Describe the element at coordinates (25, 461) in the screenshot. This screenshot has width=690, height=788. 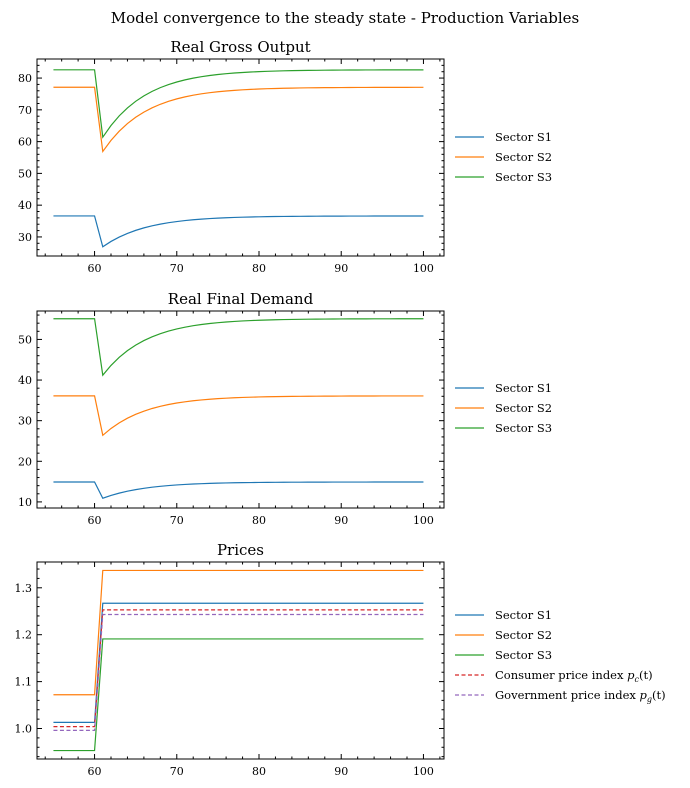
I see `y-tick-label: 20` at that location.